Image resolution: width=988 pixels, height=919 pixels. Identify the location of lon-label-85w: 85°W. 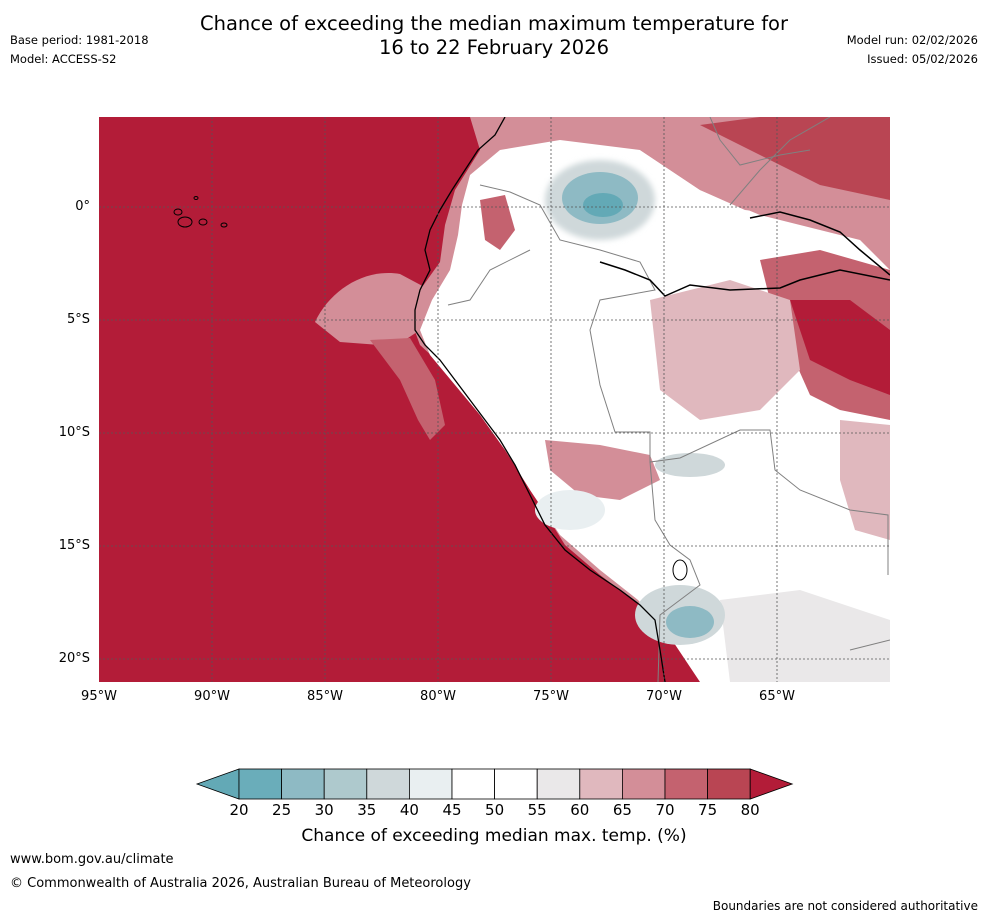
(325, 696).